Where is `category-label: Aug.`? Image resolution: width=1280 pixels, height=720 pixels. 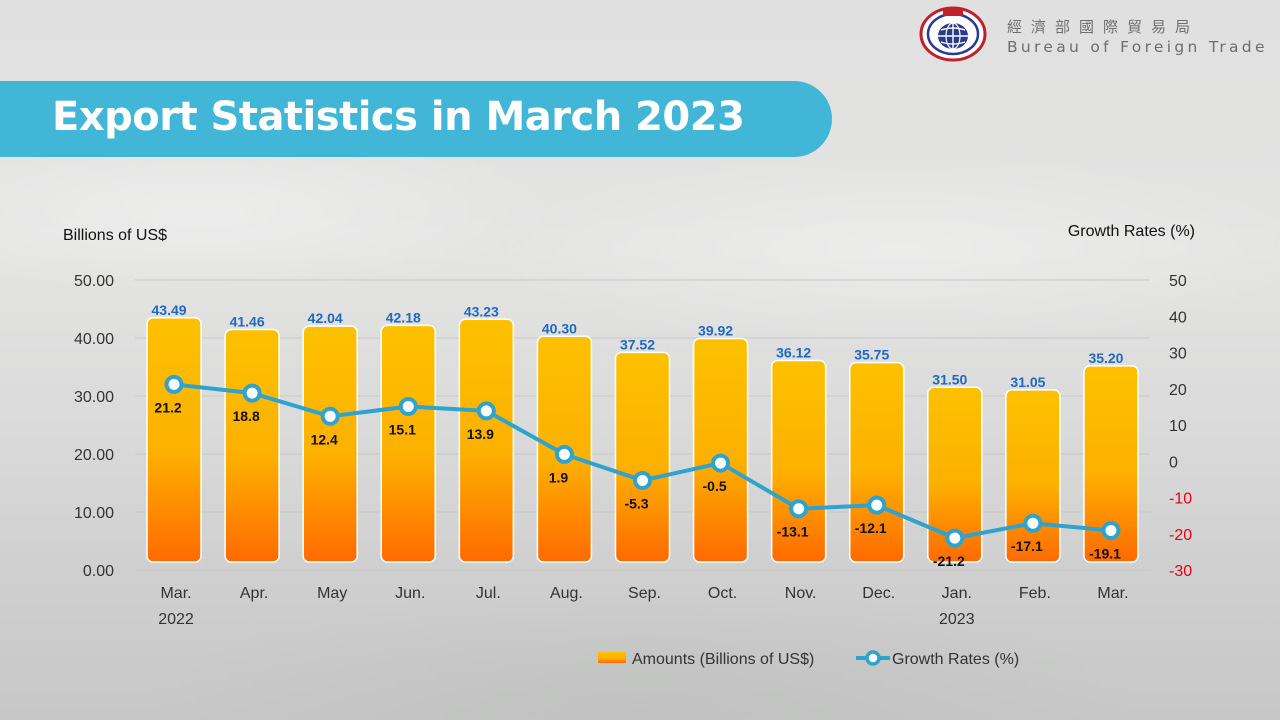 category-label: Aug. is located at coordinates (566, 593).